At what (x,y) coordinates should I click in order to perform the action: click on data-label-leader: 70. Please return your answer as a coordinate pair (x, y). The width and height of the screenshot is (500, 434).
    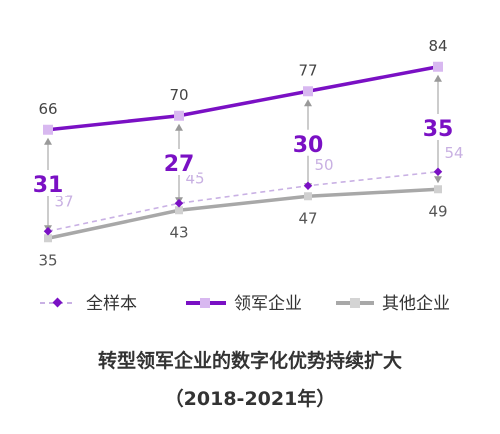
    Looking at the image, I should click on (178, 95).